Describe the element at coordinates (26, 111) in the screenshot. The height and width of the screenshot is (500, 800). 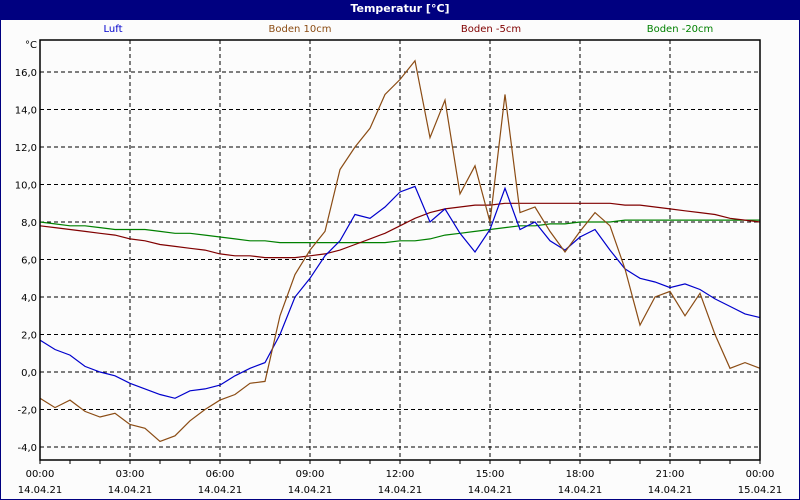
I see `y-tick-label: 14,0` at that location.